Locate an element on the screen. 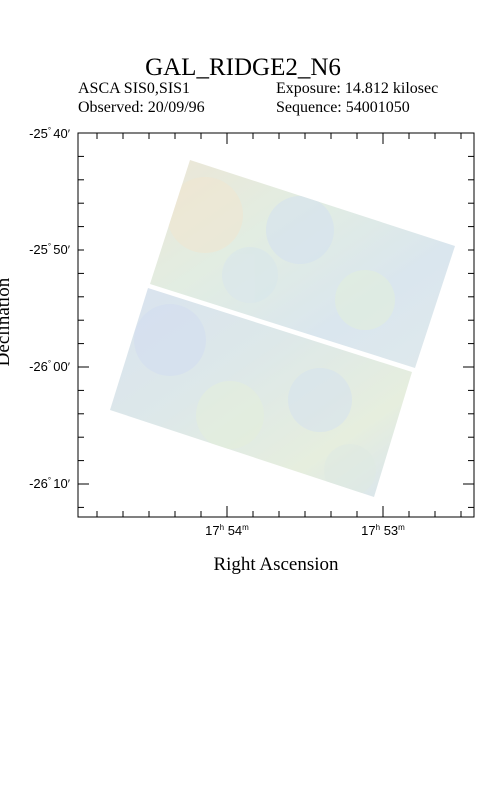 This screenshot has height=792, width=486. x-tick-label: 17h 53m is located at coordinates (383, 530).